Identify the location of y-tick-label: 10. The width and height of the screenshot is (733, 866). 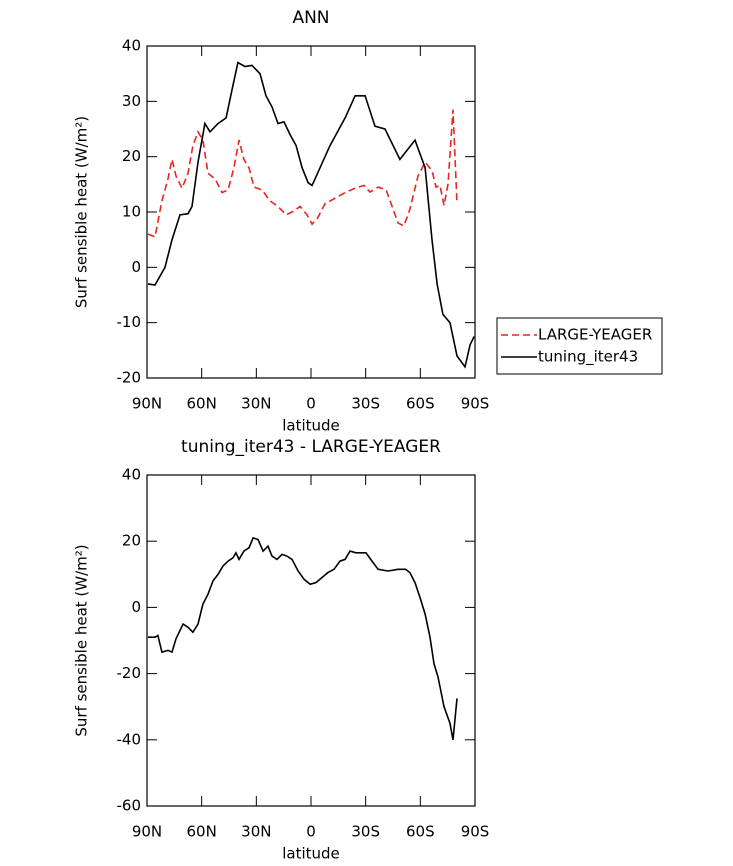
(131, 212).